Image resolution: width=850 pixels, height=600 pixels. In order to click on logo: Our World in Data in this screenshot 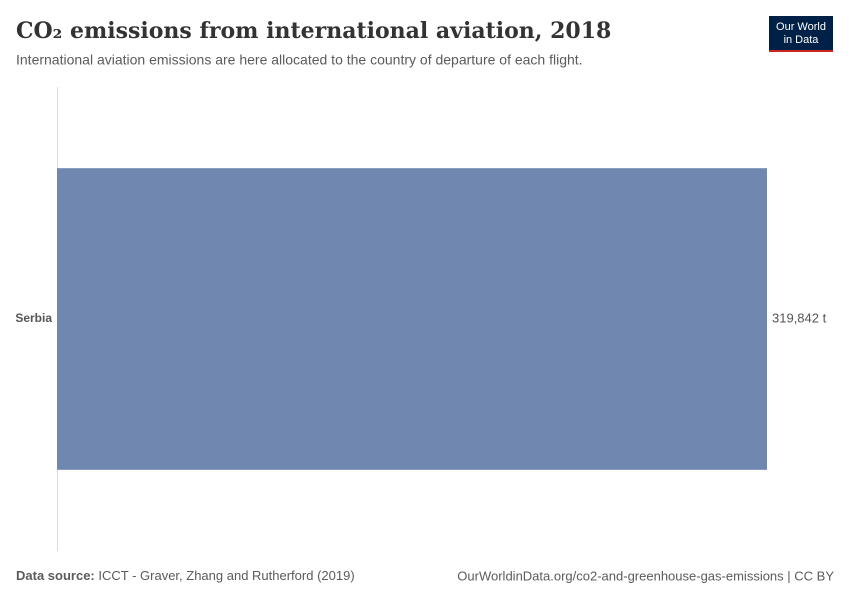, I will do `click(801, 34)`.